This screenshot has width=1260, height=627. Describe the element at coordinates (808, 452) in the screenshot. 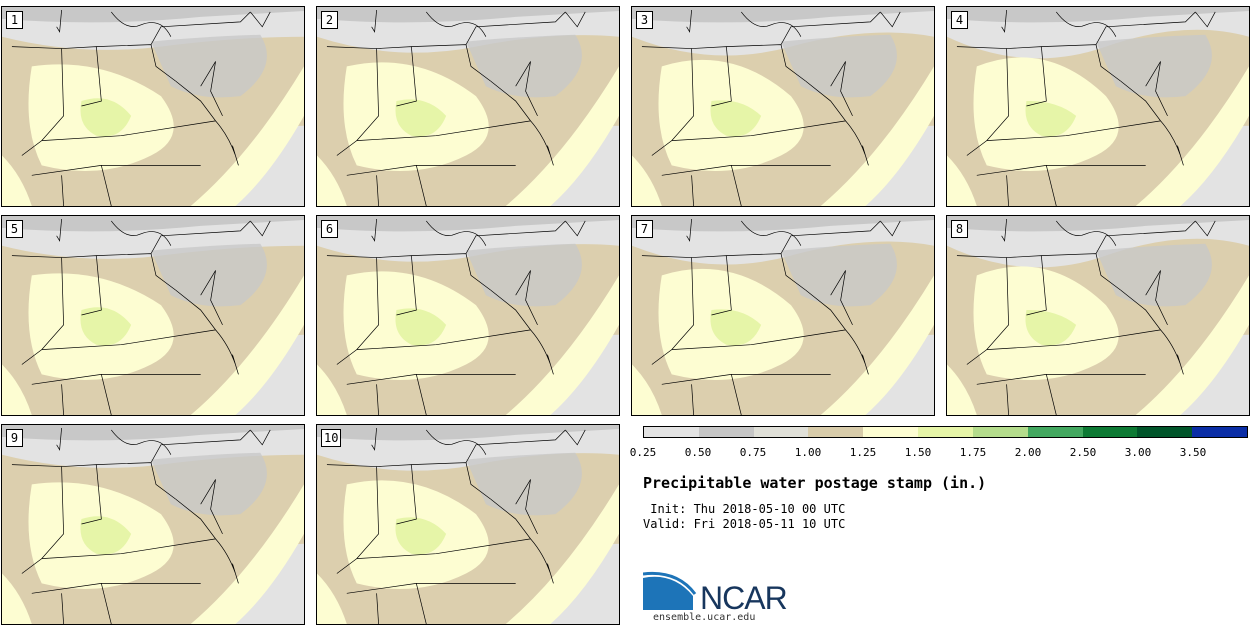

I see `colorbar-tick-label: 1.00` at that location.